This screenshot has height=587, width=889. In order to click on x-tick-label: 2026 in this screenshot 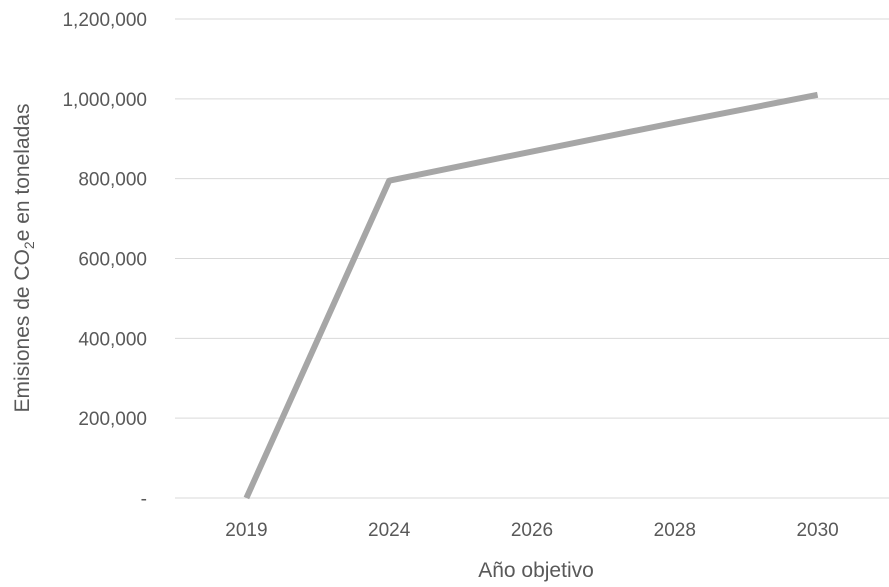, I will do `click(532, 530)`.